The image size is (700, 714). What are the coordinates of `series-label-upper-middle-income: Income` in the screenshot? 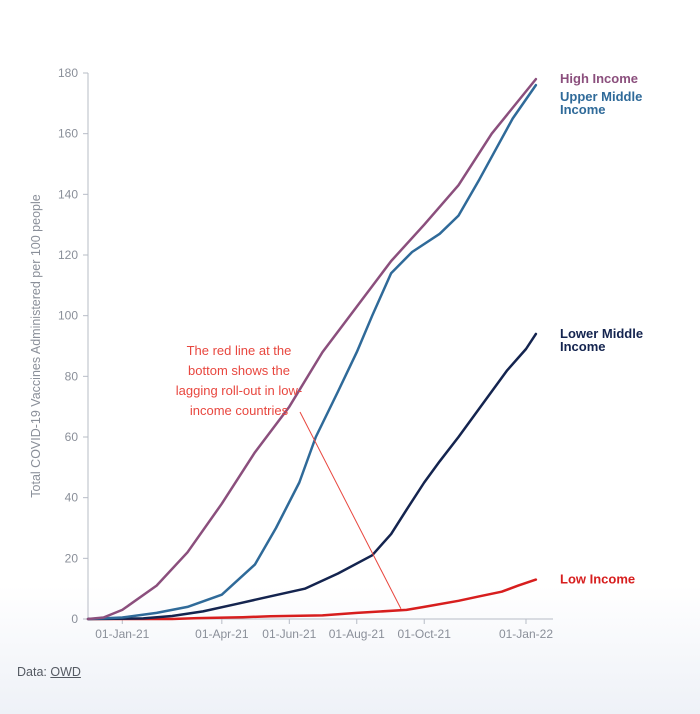 It's located at (583, 109).